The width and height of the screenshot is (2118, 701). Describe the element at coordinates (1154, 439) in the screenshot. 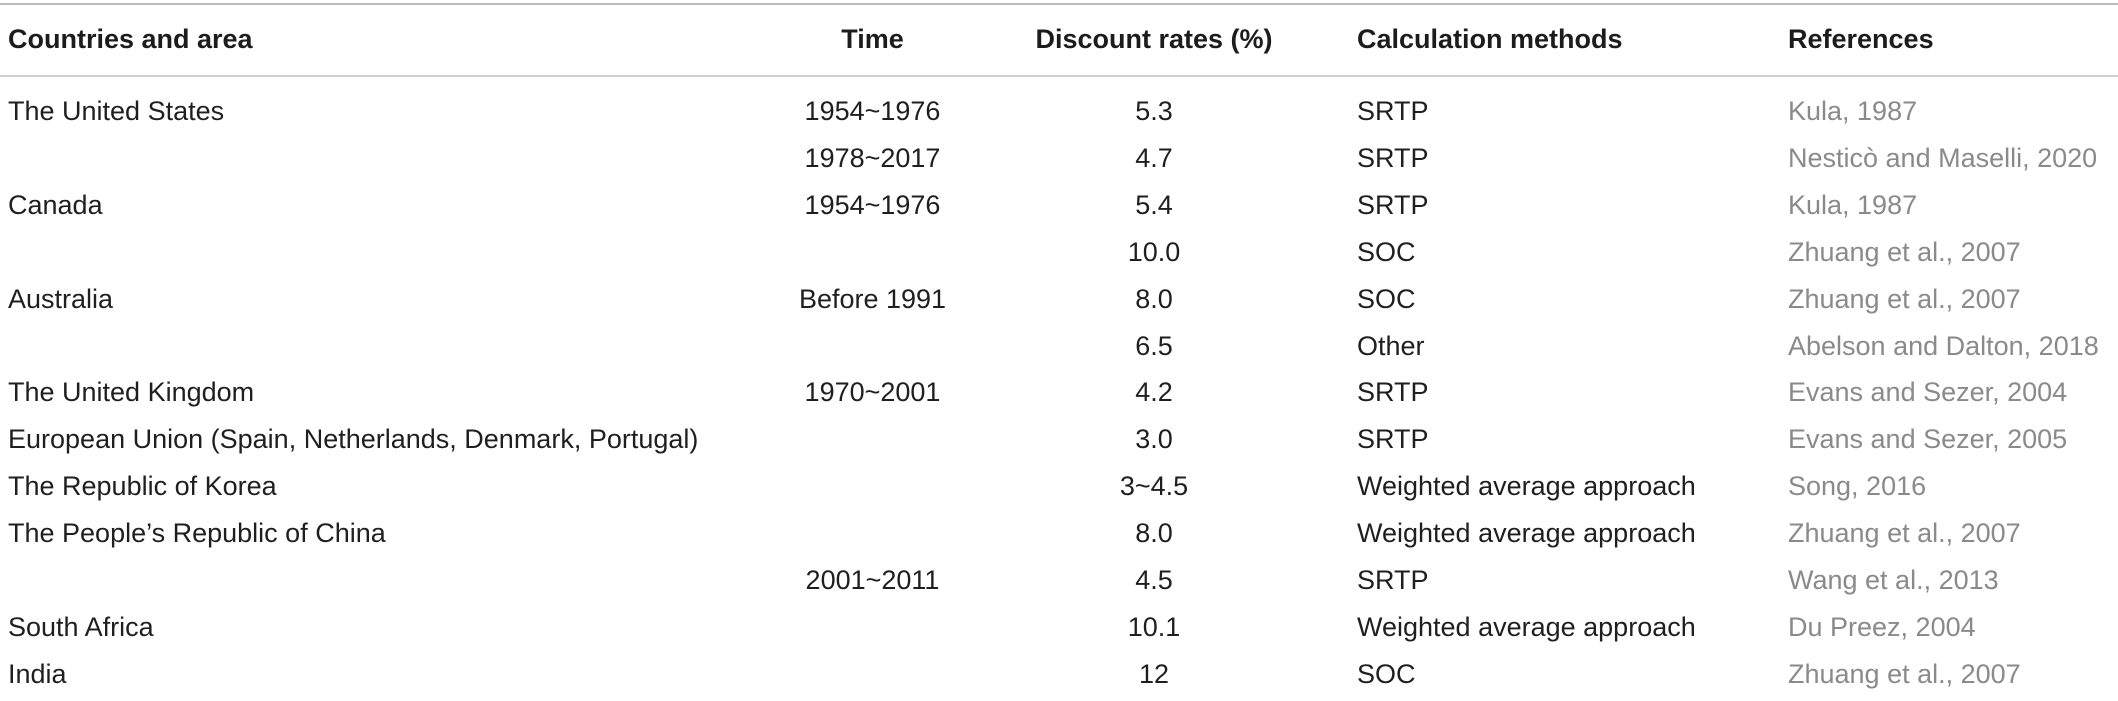

I see `cell-discount-rate: 3.0` at that location.